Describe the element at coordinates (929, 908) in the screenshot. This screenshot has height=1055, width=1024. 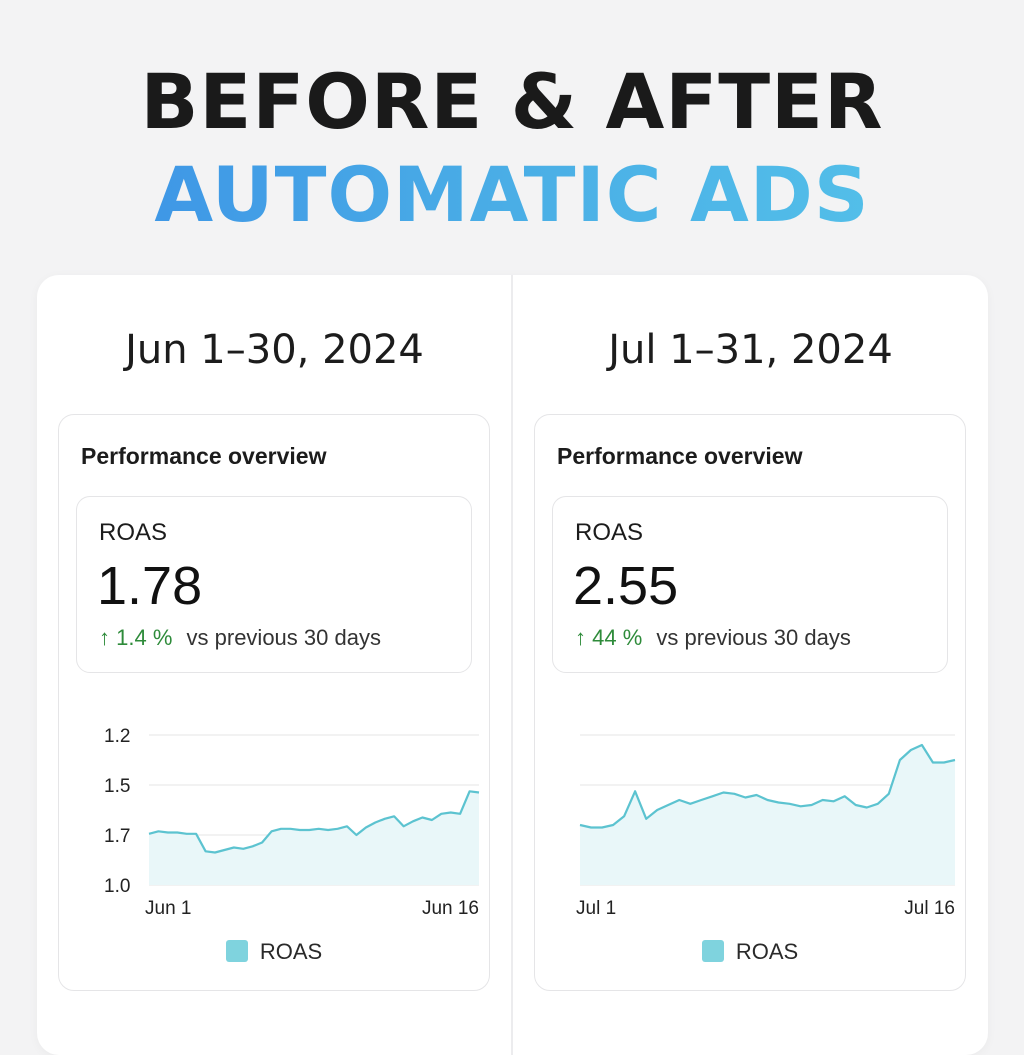
I see `x-tick-label: Jul 16` at that location.